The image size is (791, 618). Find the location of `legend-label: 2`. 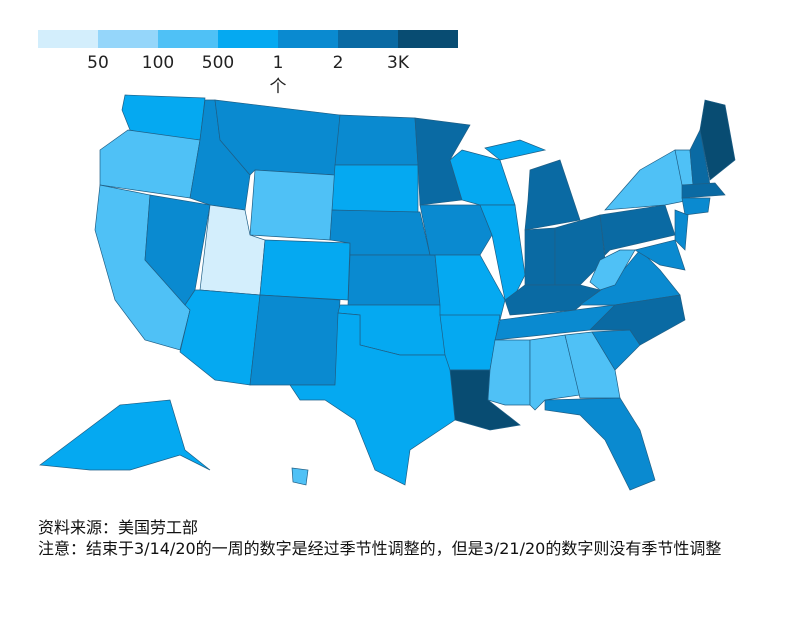

legend-label: 2 is located at coordinates (338, 63).